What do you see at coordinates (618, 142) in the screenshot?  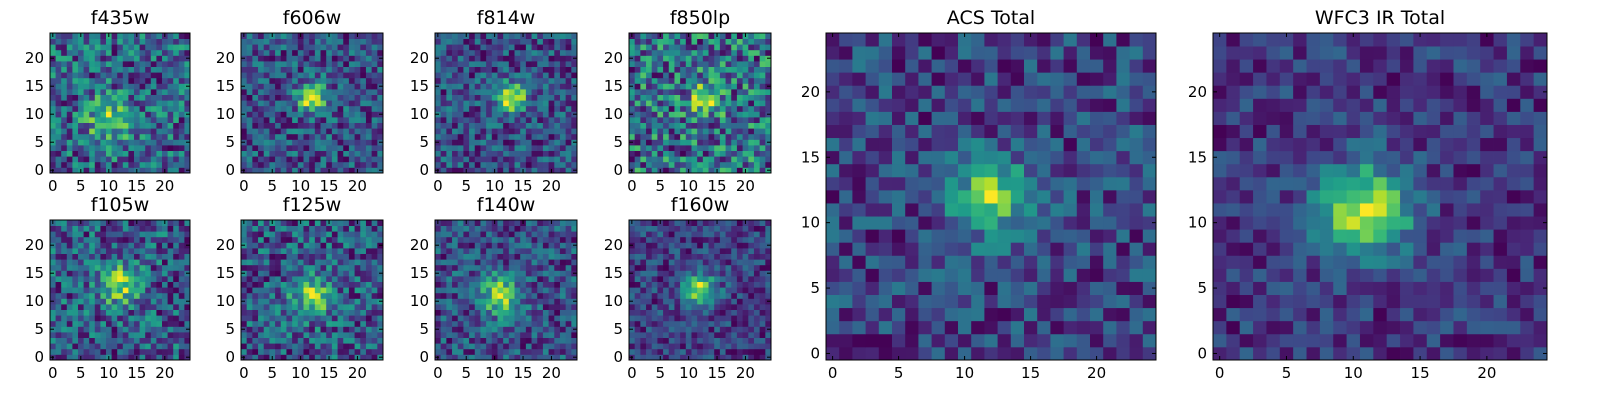 I see `y-tick-label: 5` at bounding box center [618, 142].